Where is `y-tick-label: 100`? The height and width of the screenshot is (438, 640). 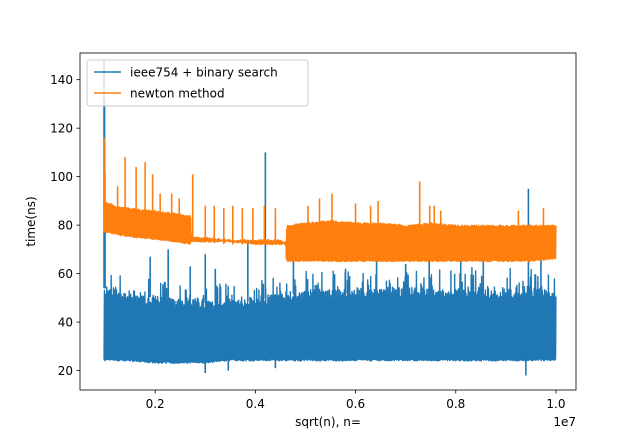
y-tick-label: 100 is located at coordinates (61, 177).